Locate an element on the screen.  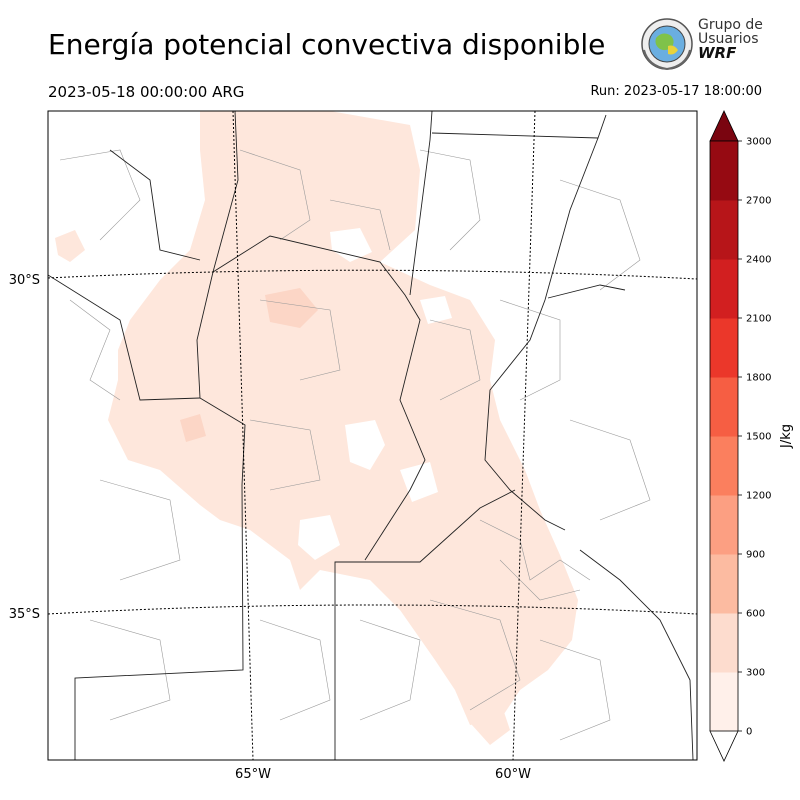
logo-line-1: Grupo de is located at coordinates (730, 25).